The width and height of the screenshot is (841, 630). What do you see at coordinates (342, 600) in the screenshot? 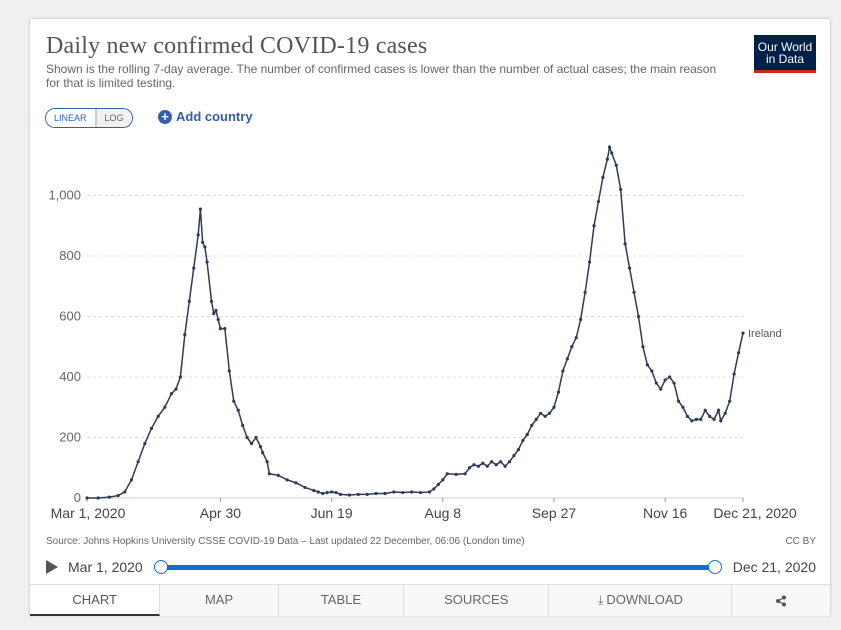
I see `tab-table: TABLE` at bounding box center [342, 600].